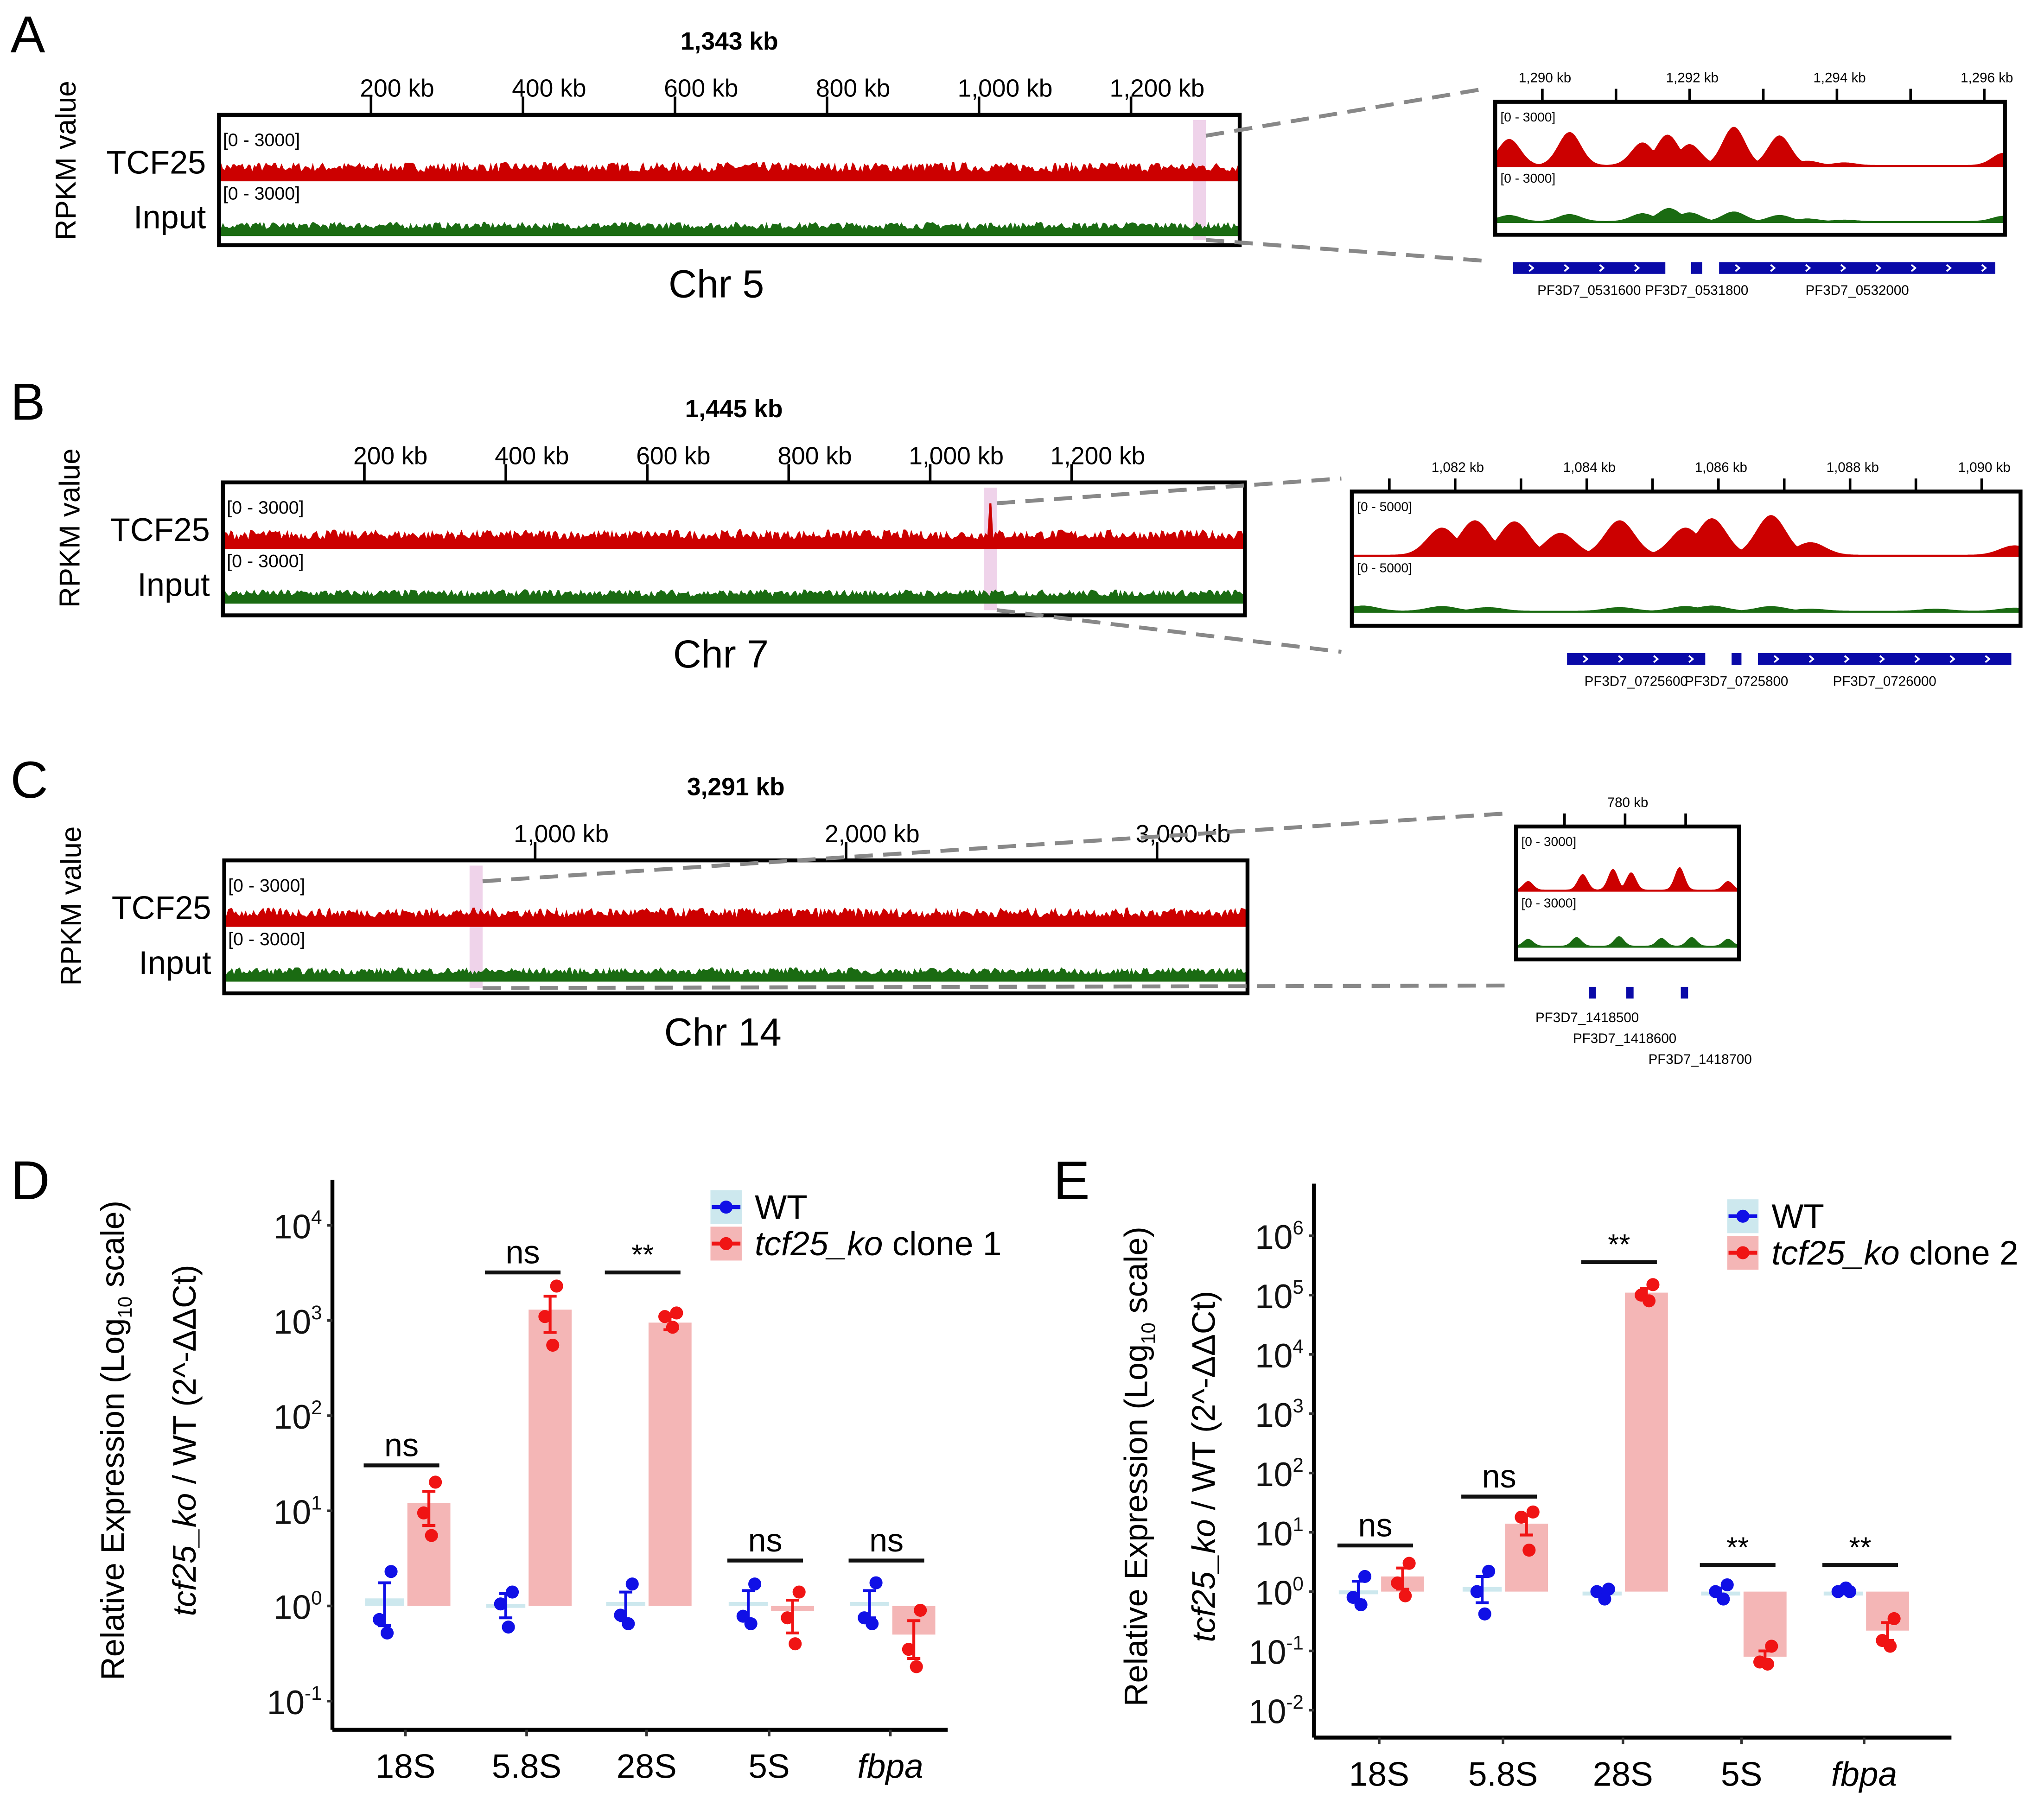  What do you see at coordinates (549, 88) in the screenshot?
I see `axis-tick-label: 400 kb` at bounding box center [549, 88].